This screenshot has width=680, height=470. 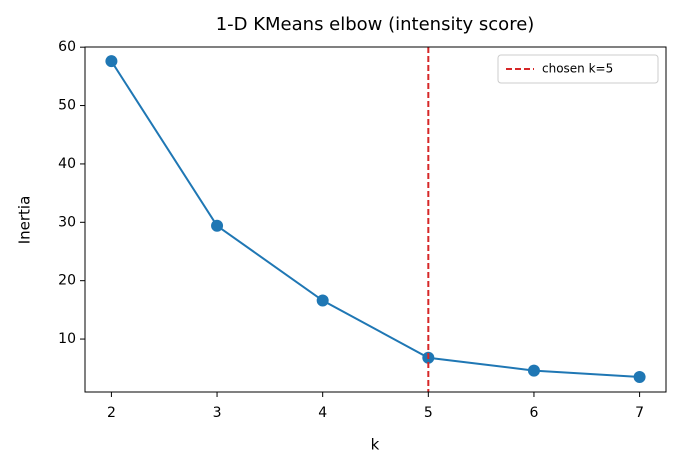 I want to click on y-tick-label: 20, so click(x=67, y=281).